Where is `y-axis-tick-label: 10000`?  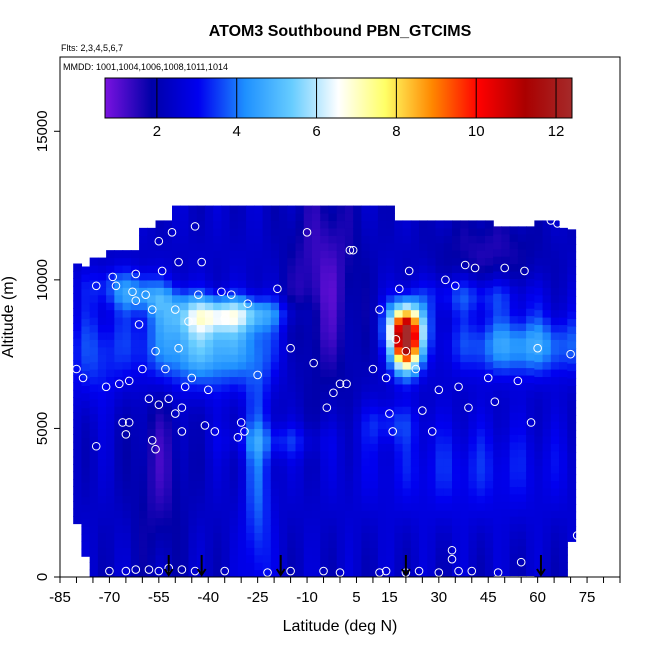 y-axis-tick-label: 10000 is located at coordinates (42, 280).